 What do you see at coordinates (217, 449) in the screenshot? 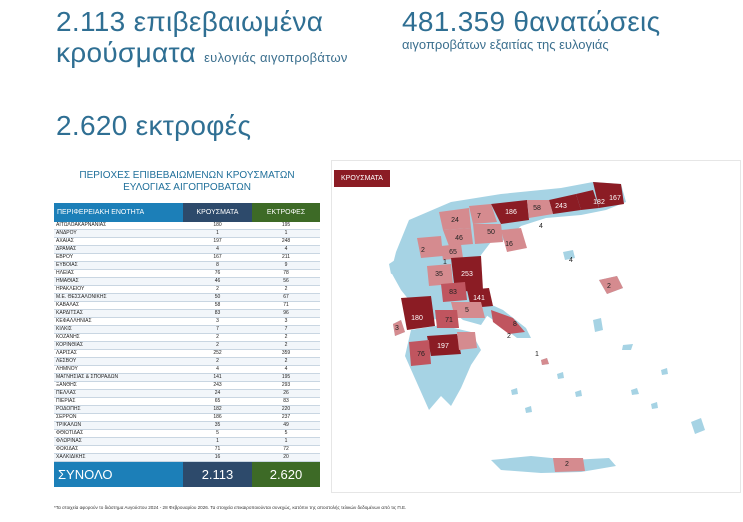
I see `region-cases: 71` at bounding box center [217, 449].